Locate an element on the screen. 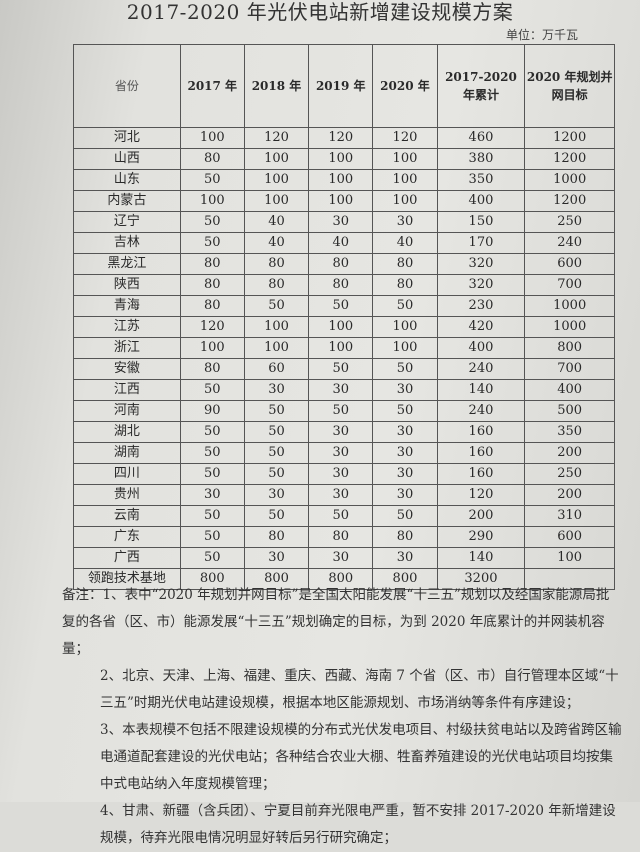  table-row: 青海 80 50 50 50 230 1000 is located at coordinates (344, 306).